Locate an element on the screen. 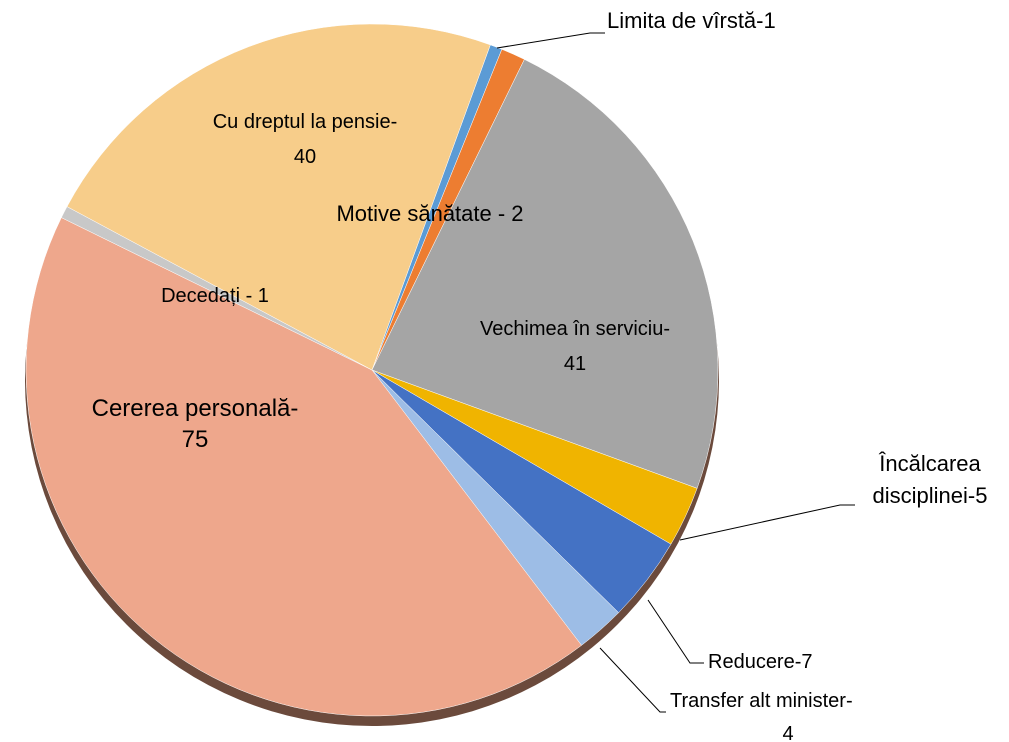 Image resolution: width=1009 pixels, height=742 pixels. slice-label: Decedați - 1 is located at coordinates (215, 296).